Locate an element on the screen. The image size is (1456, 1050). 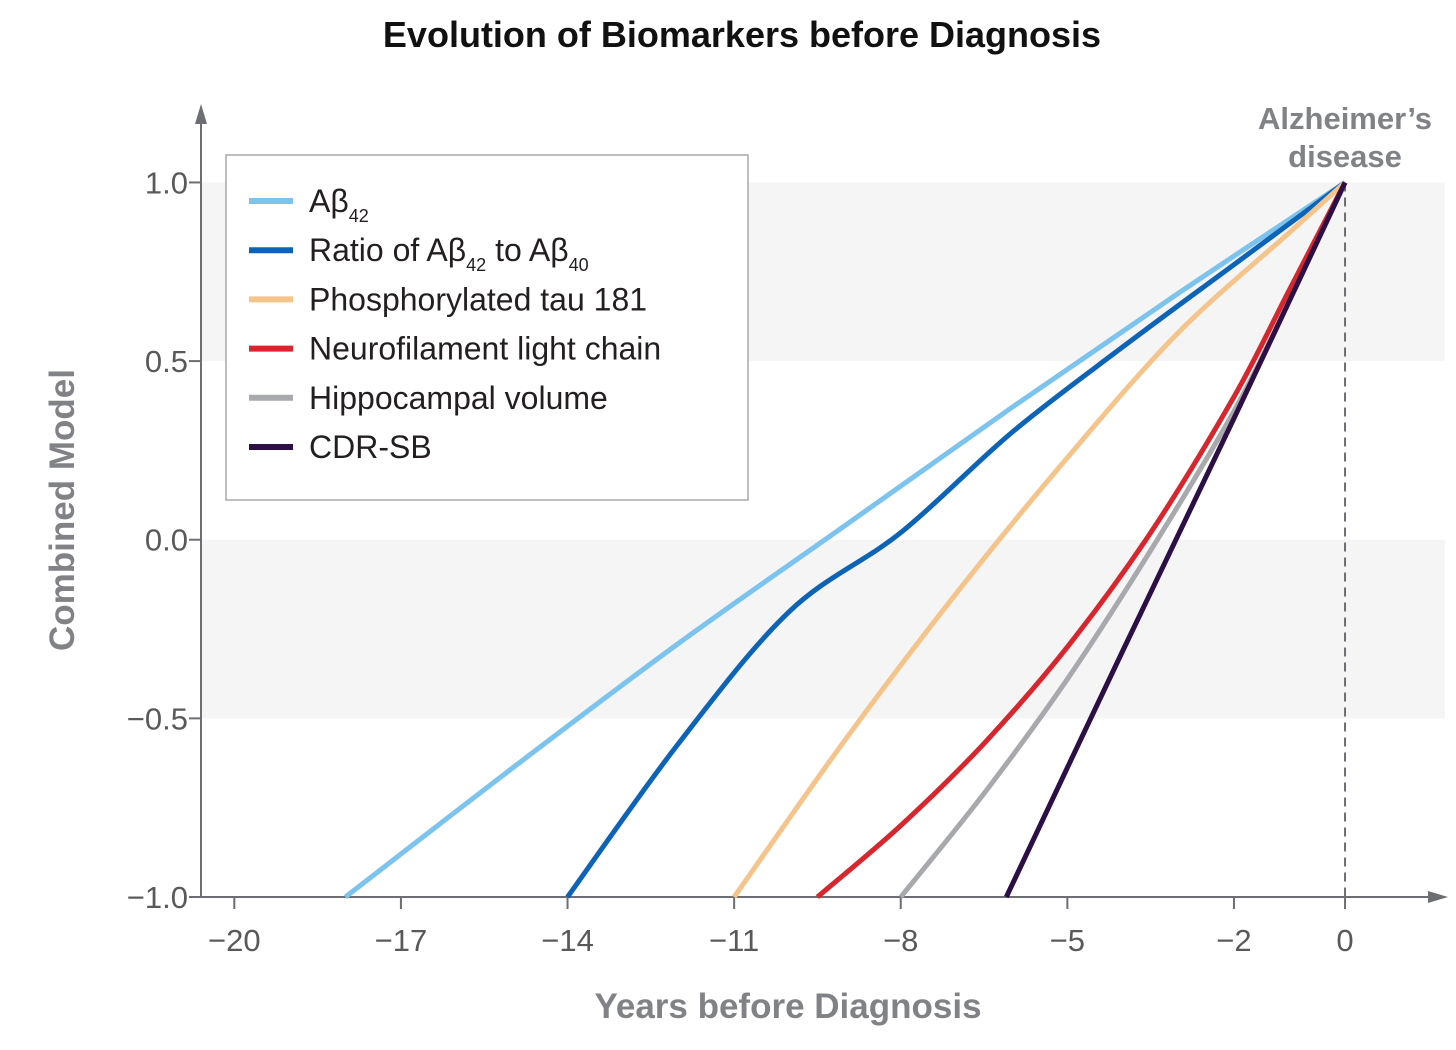
x-tick-label: −5 is located at coordinates (1067, 940).